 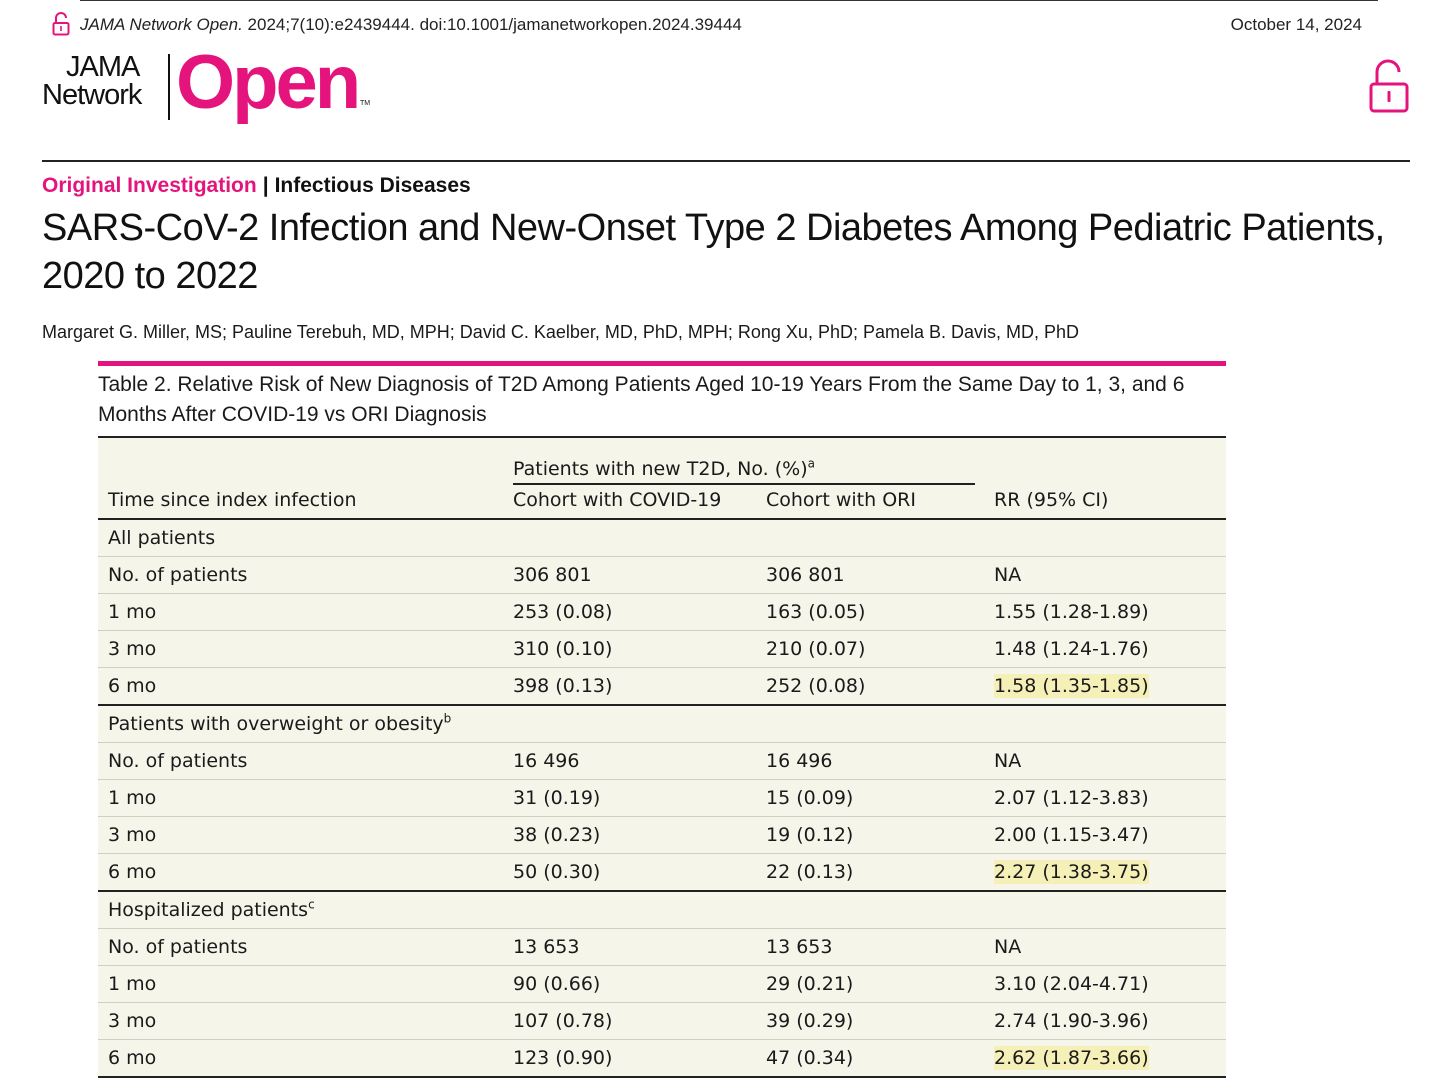 I want to click on table-row: 3 mo 310 (0.10) 210 (0.07) 1.48 (1.24-1.76), so click(x=662, y=649).